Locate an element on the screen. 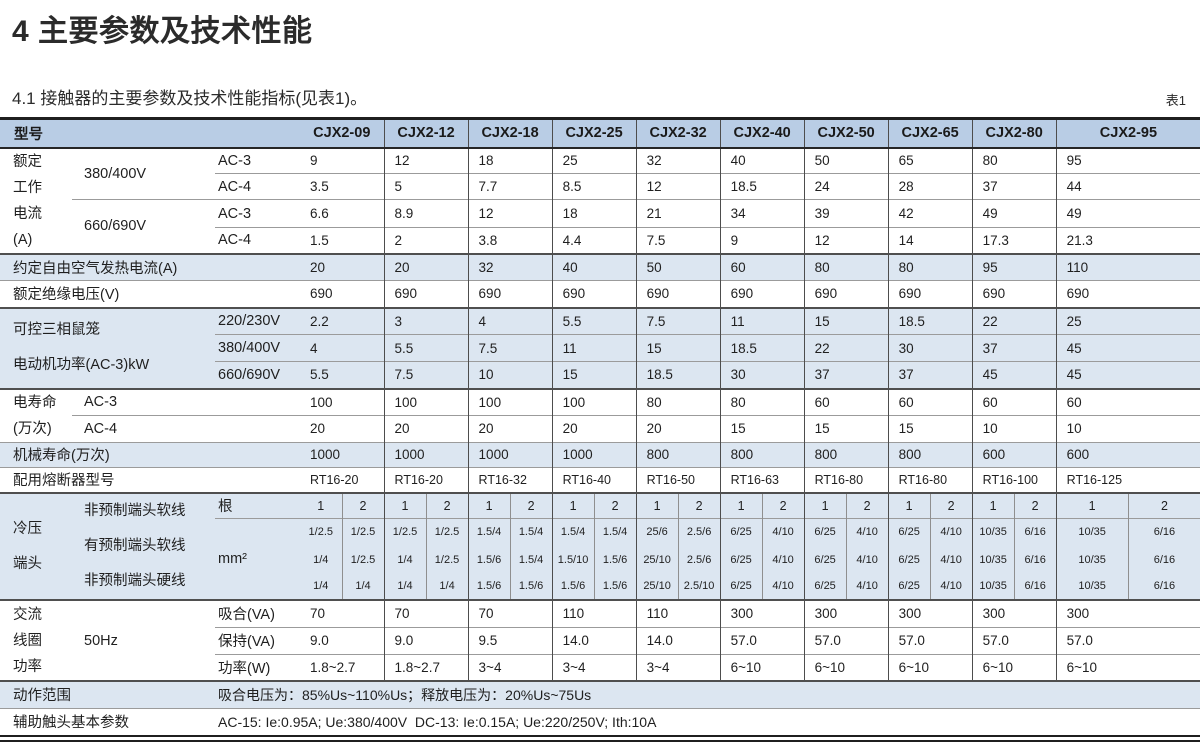 The height and width of the screenshot is (743, 1200). table-cell: 2.5/10 is located at coordinates (699, 586).